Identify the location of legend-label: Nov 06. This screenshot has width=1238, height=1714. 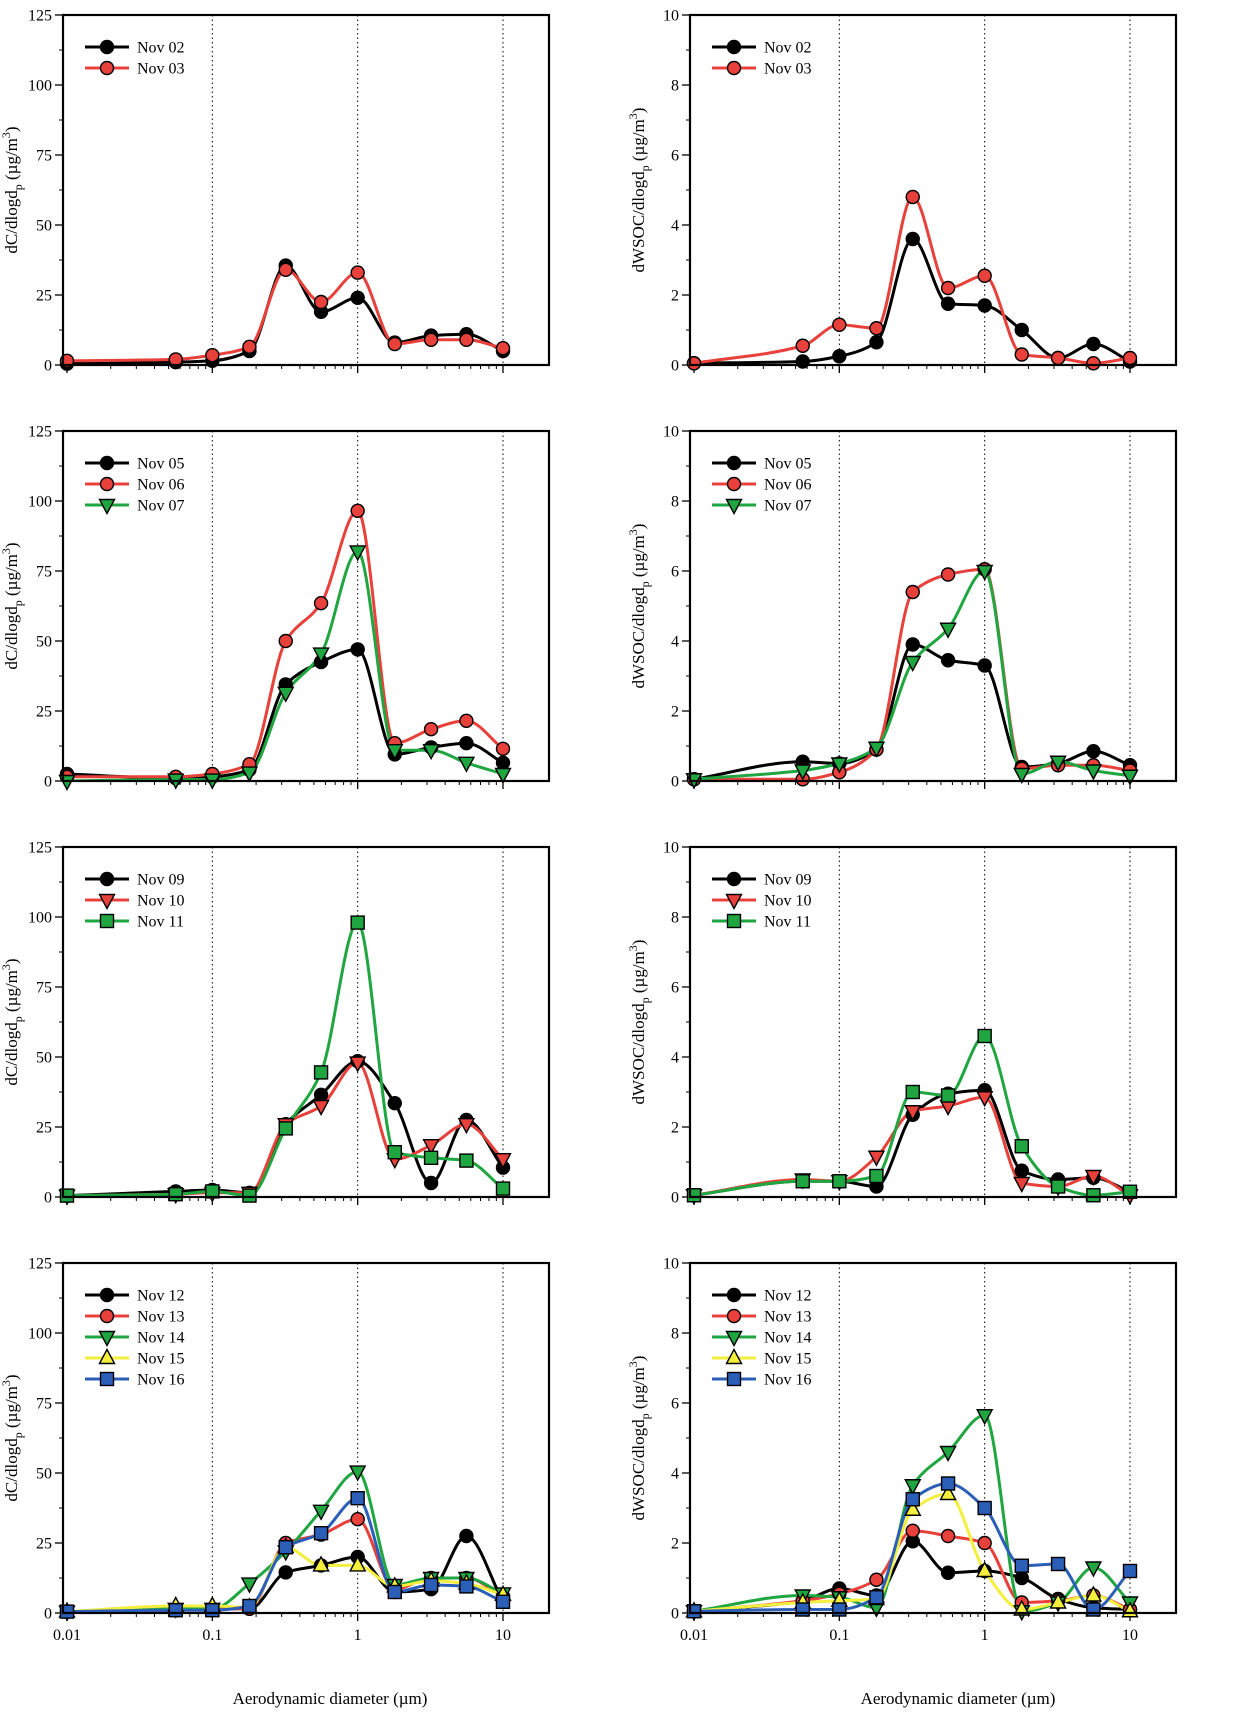
(161, 485).